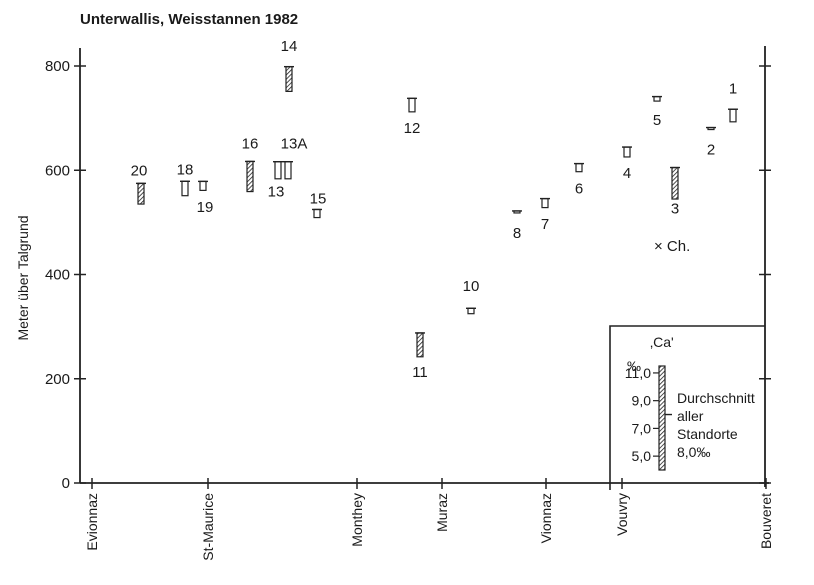 This screenshot has width=814, height=585. Describe the element at coordinates (642, 456) in the screenshot. I see `legend-scale-label: 5,0` at that location.